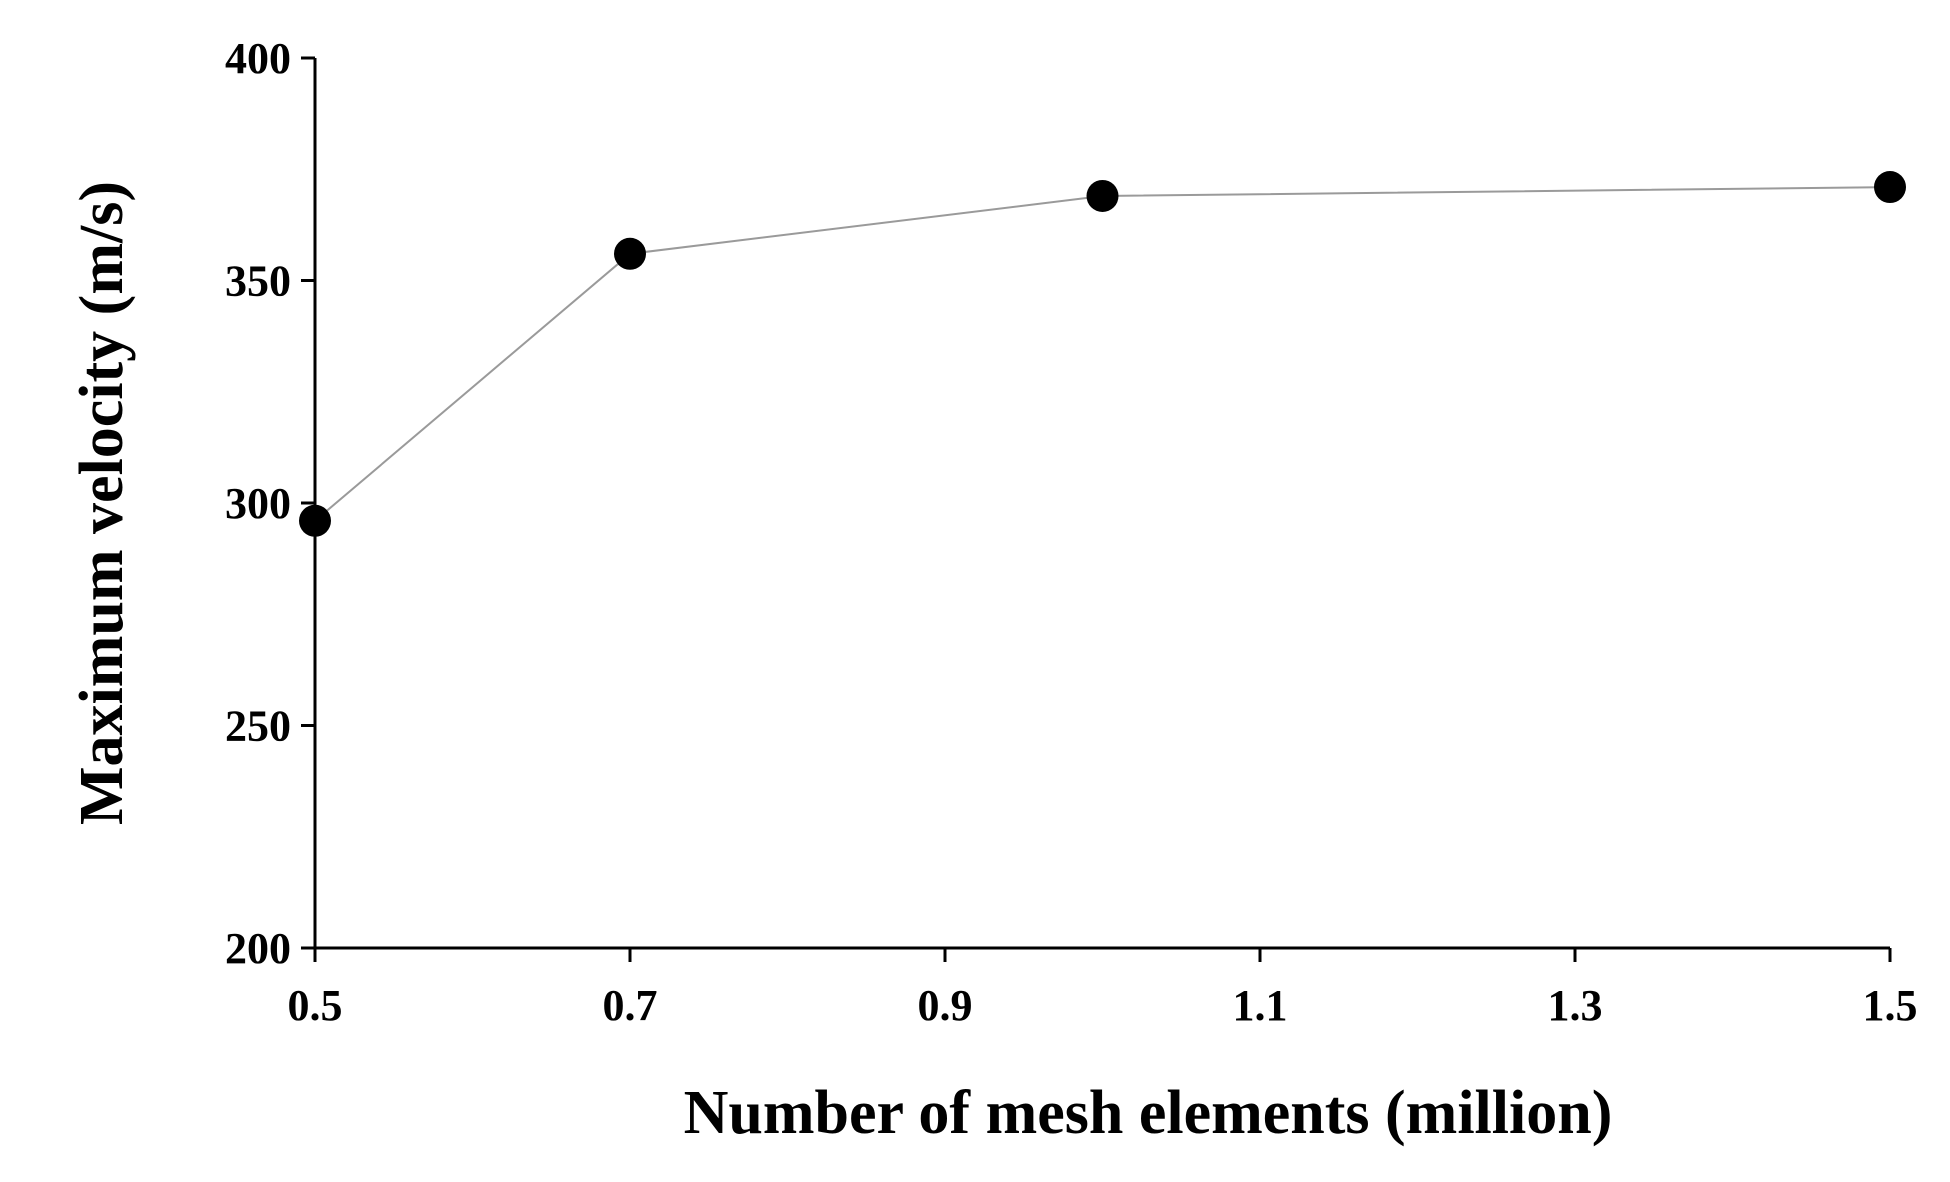 The image size is (1950, 1182). Describe the element at coordinates (258, 948) in the screenshot. I see `y-tick-label: 200` at that location.